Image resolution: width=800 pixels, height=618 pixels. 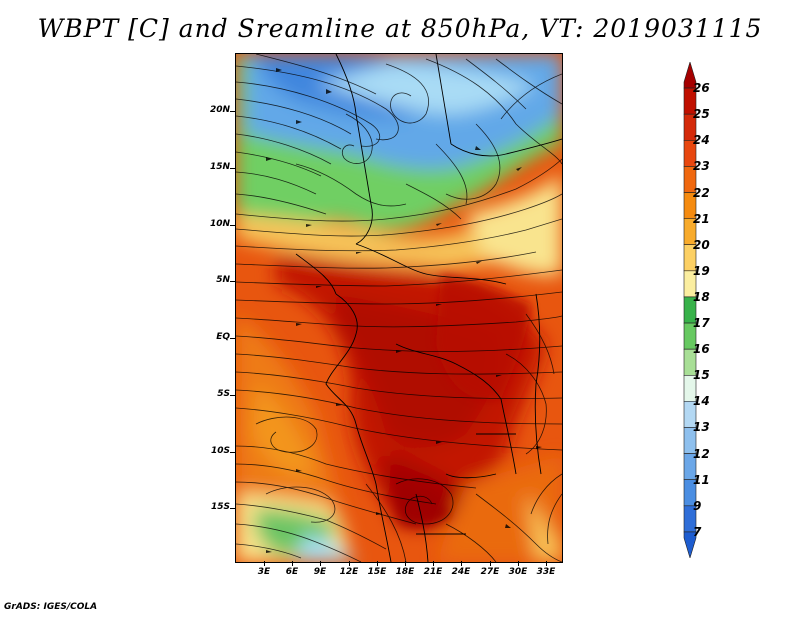 What do you see at coordinates (405, 572) in the screenshot?
I see `lon-label: 18E` at bounding box center [405, 572].